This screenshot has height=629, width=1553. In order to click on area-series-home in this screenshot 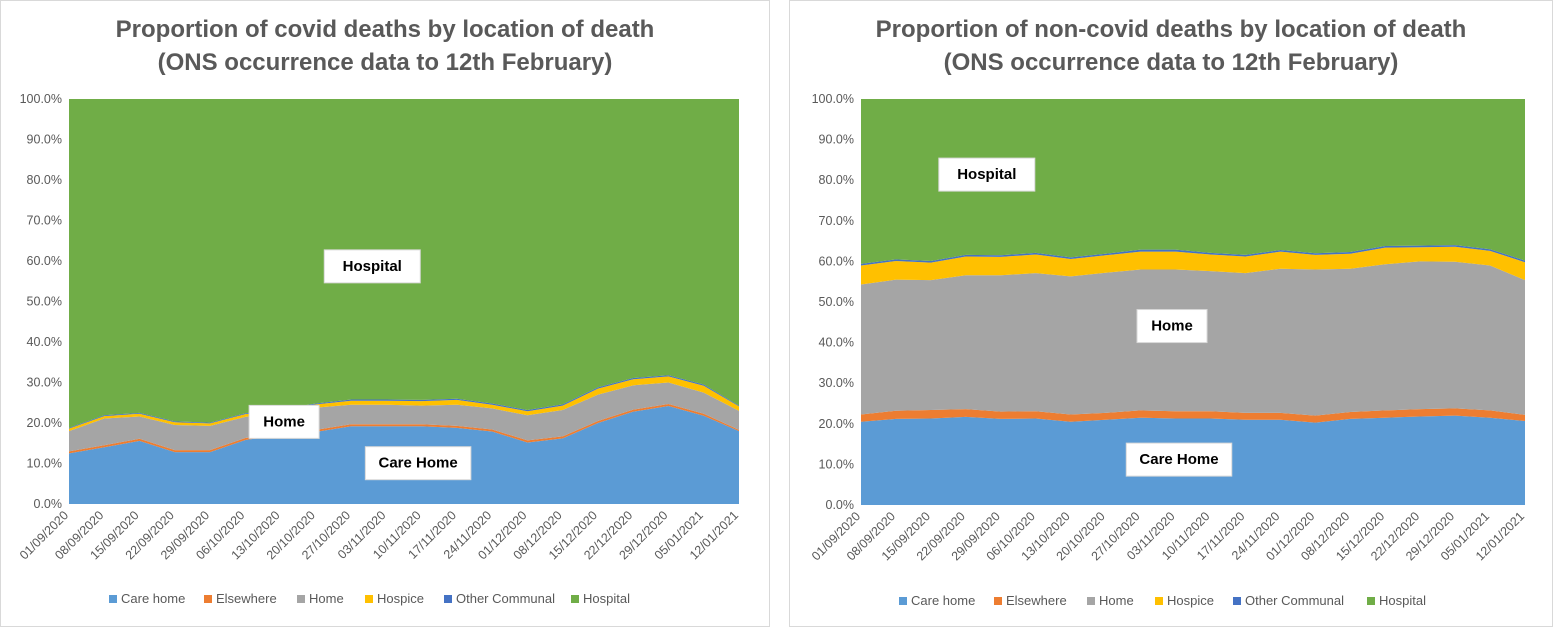, I will do `click(404, 417)`.